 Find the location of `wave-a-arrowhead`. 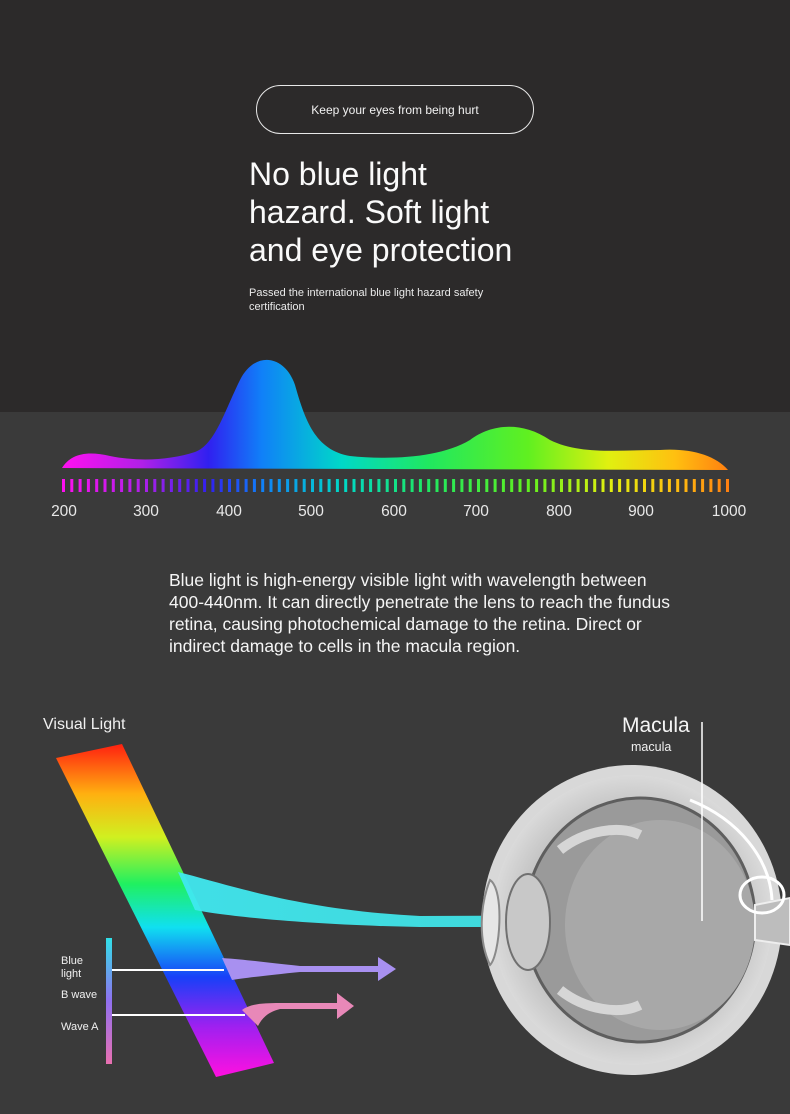

wave-a-arrowhead is located at coordinates (345, 1006).